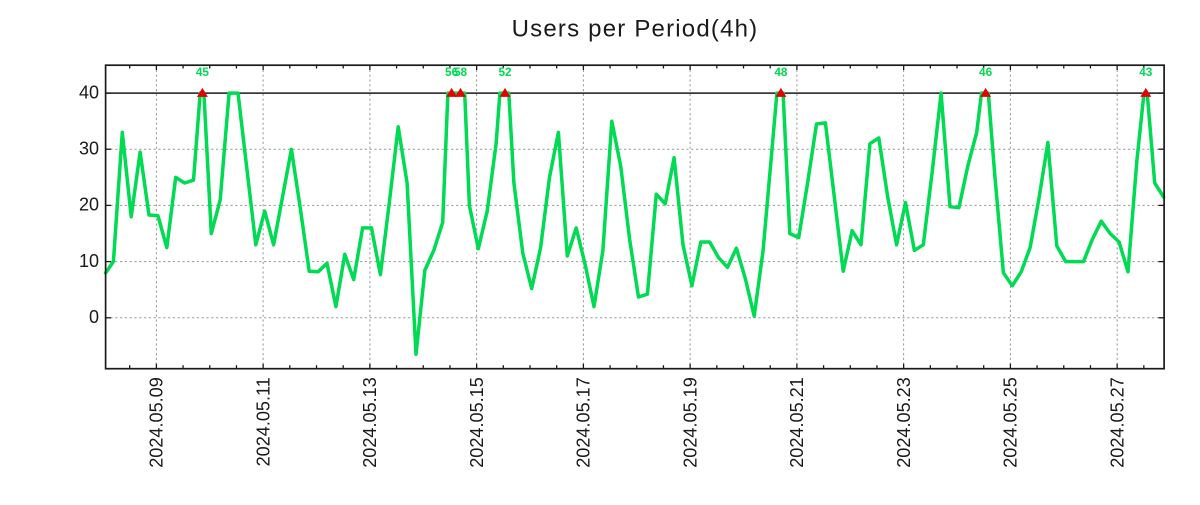  What do you see at coordinates (94, 317) in the screenshot?
I see `svg-text: 0` at bounding box center [94, 317].